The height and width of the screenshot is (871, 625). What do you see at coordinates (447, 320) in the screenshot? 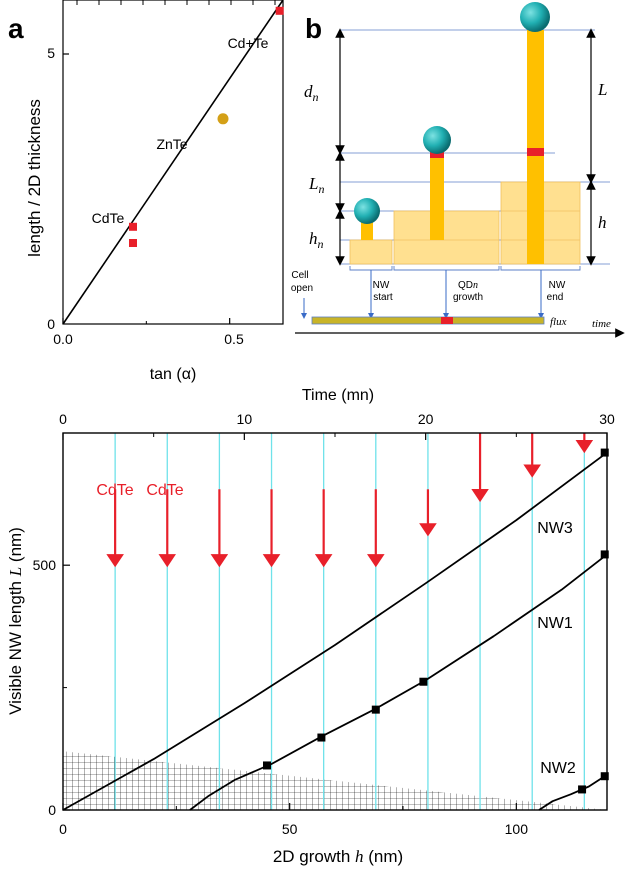
I see `flux-bar-qd` at bounding box center [447, 320].